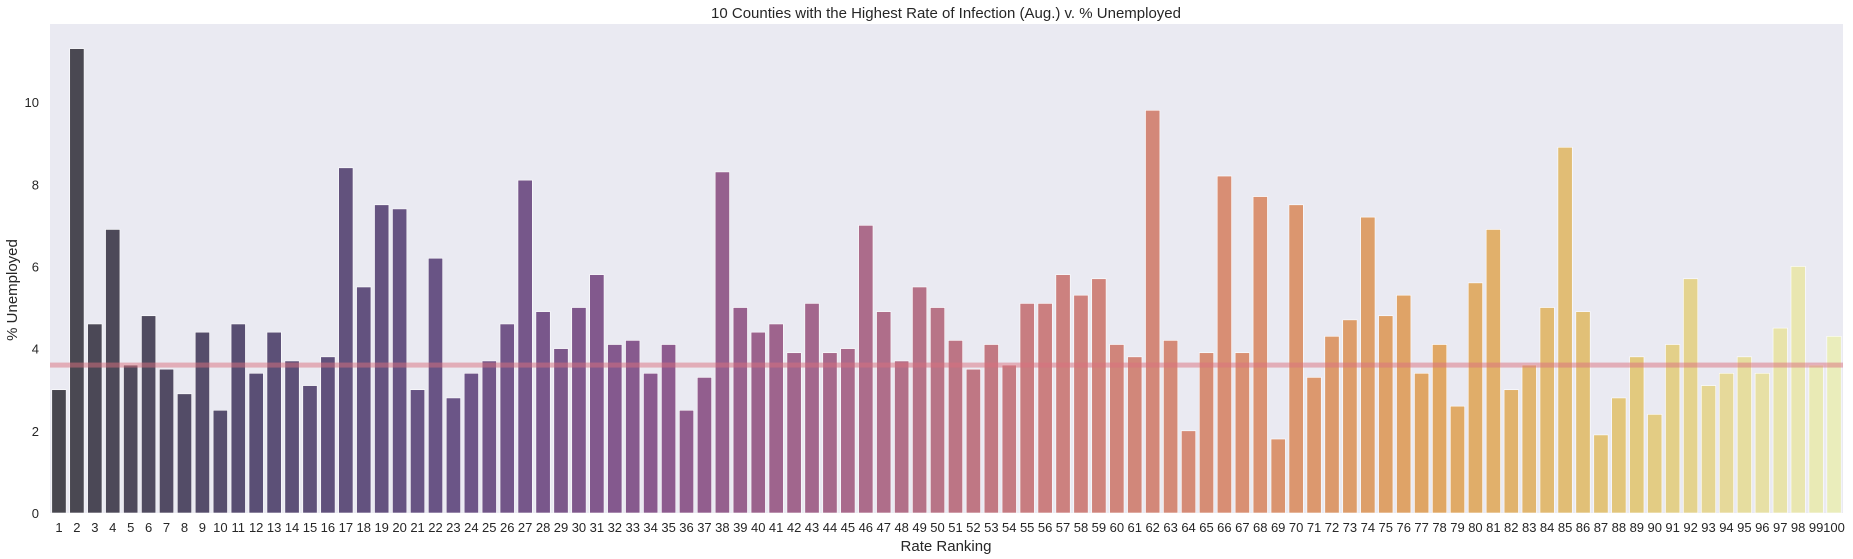  I want to click on x-tick-label: 92, so click(1690, 527).